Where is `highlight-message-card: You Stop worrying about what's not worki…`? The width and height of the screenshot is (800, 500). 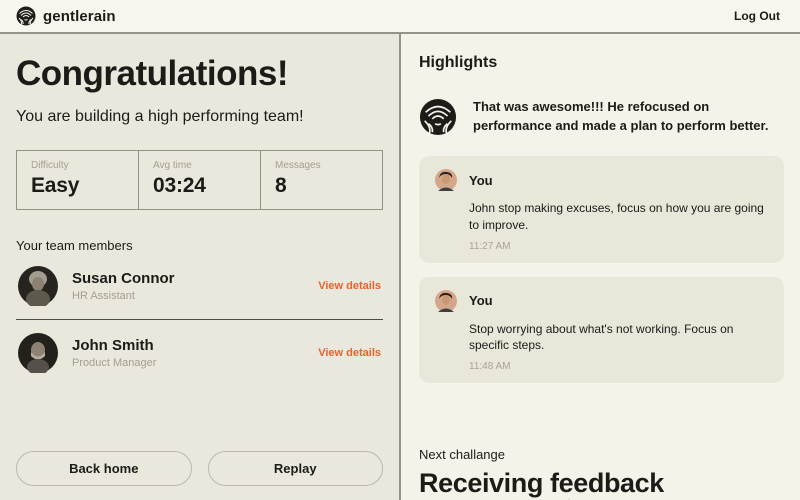
highlight-message-card: You Stop worrying about what's not worki… is located at coordinates (601, 330).